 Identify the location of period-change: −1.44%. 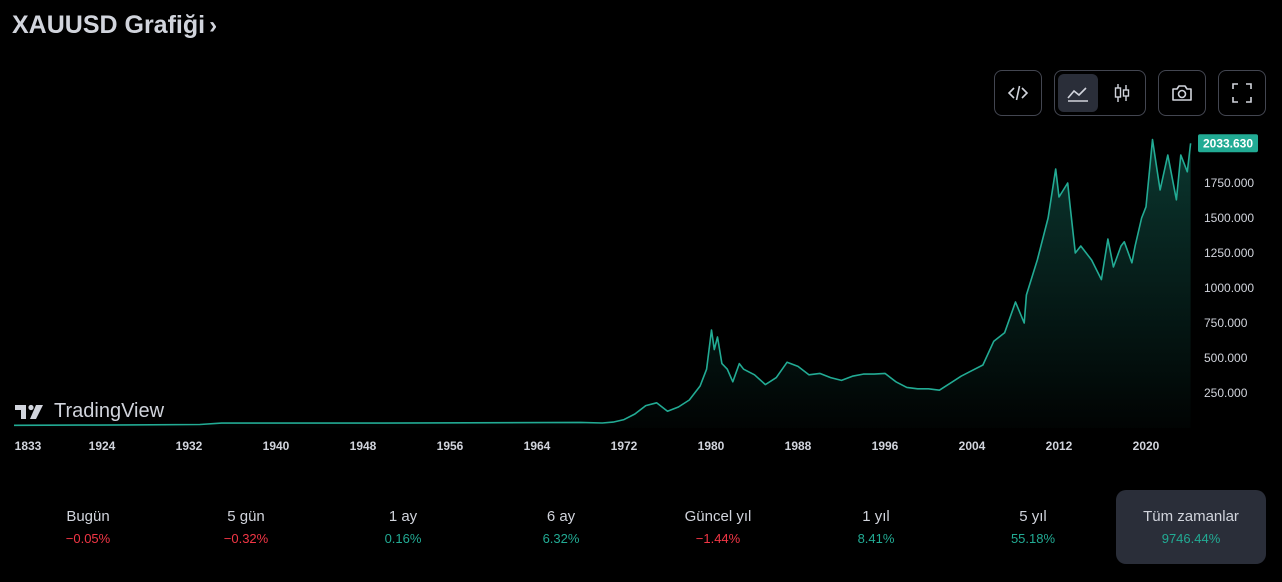
(718, 538).